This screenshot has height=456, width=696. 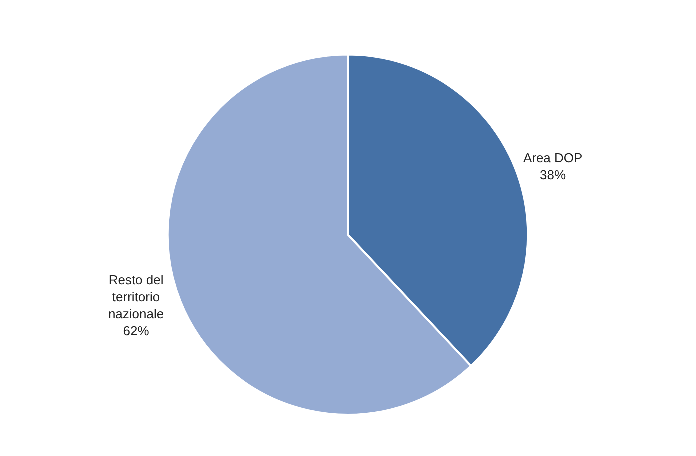 What do you see at coordinates (553, 158) in the screenshot?
I see `slice-label: Area DOP` at bounding box center [553, 158].